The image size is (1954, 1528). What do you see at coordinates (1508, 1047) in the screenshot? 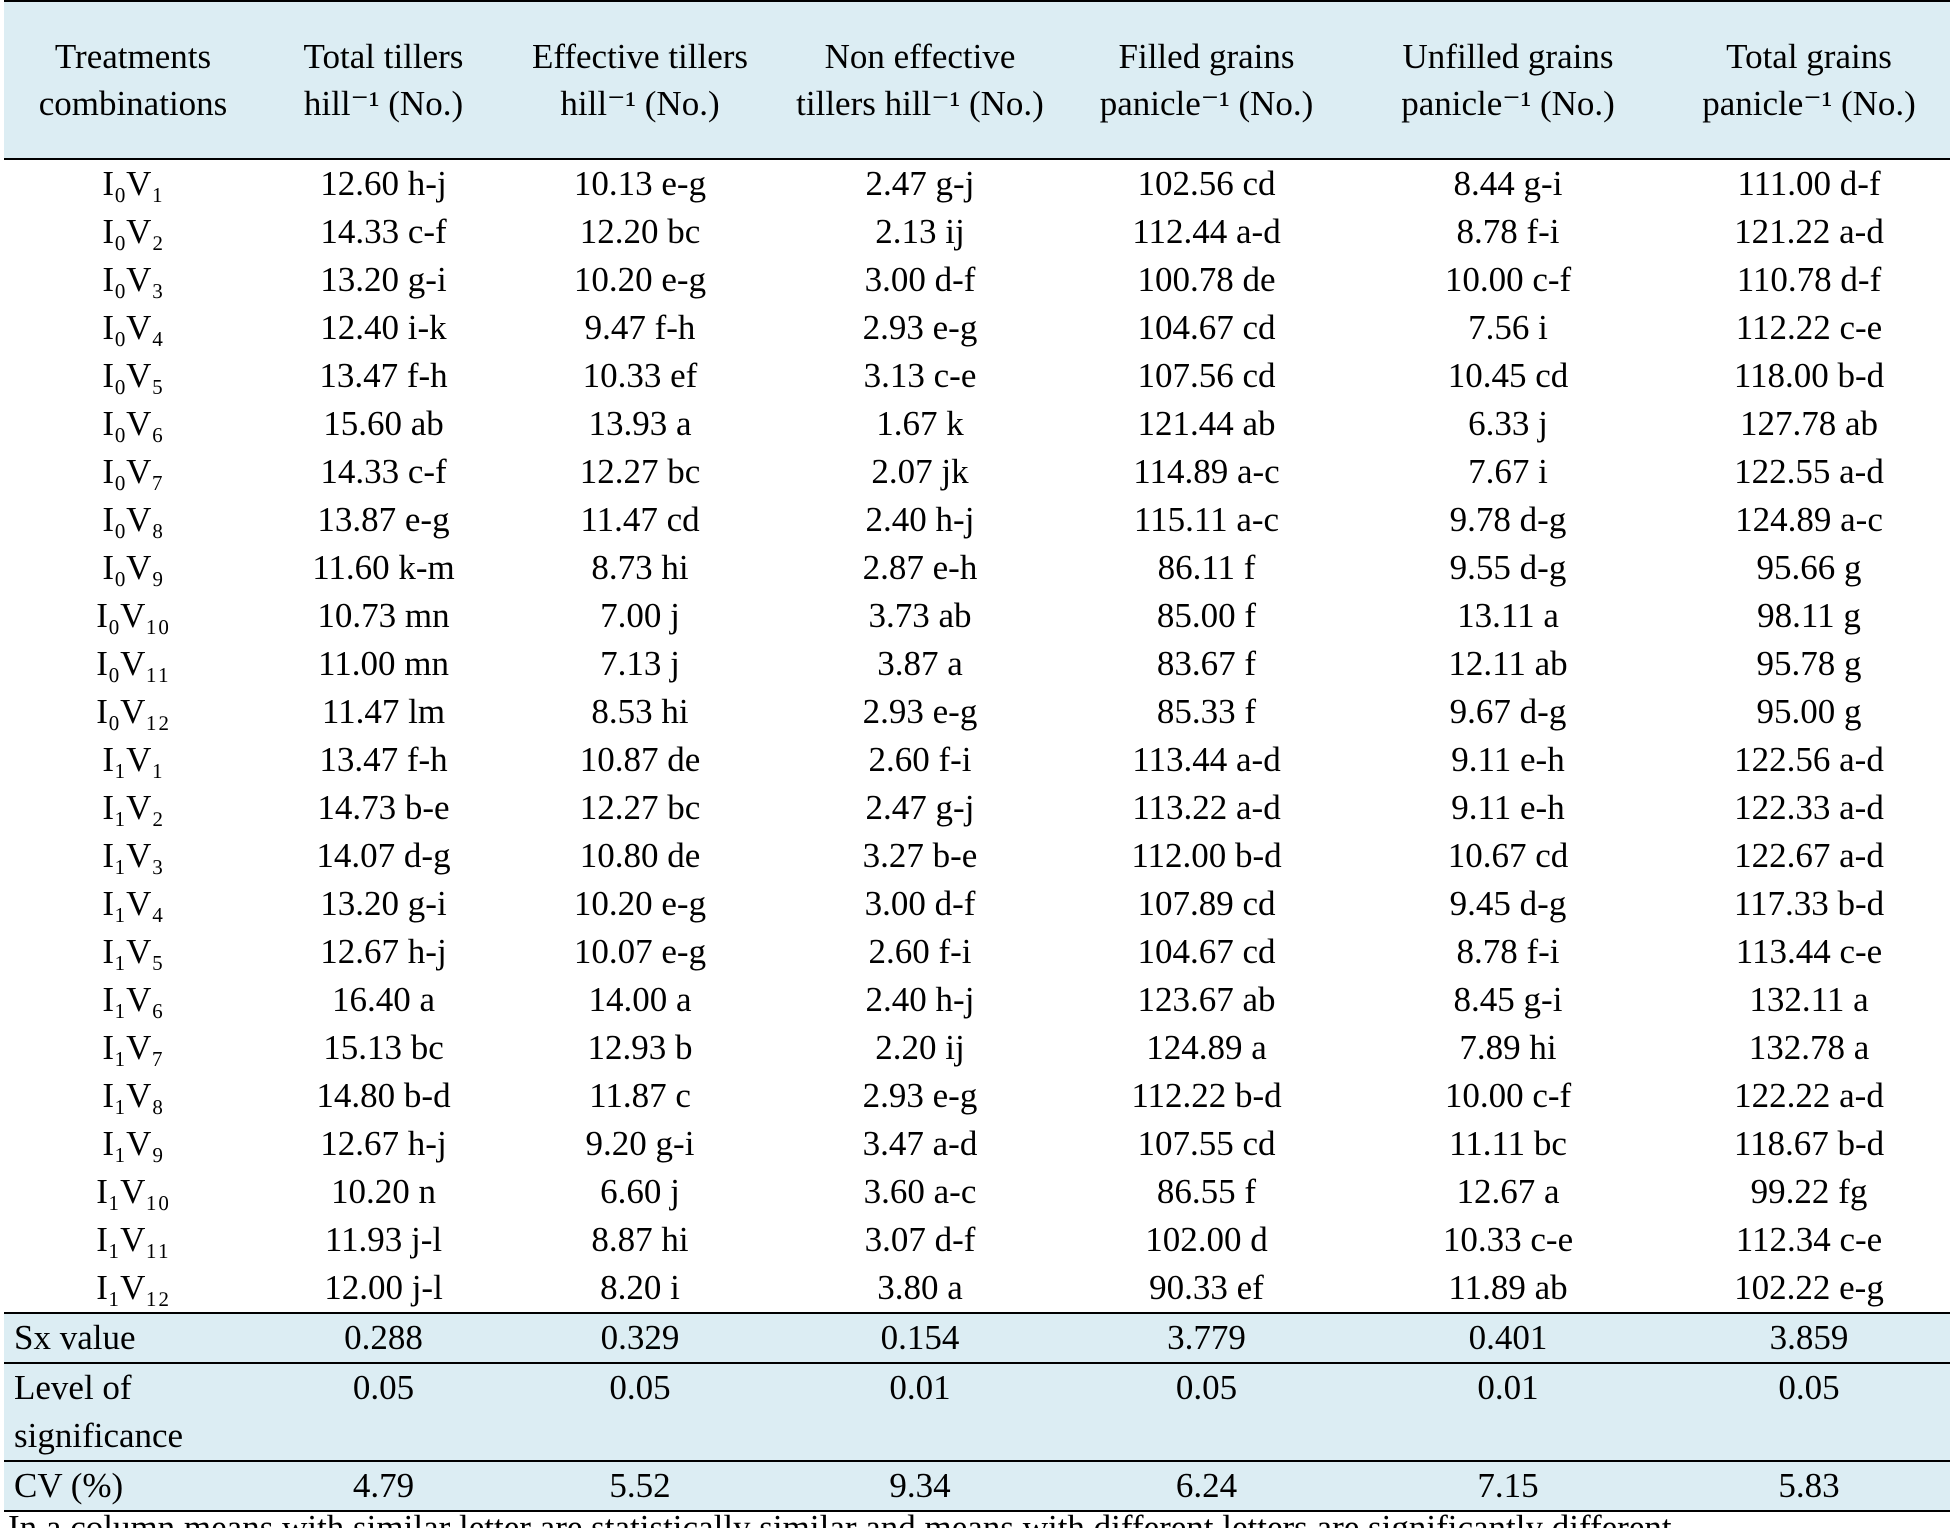
I see `value-cell: 7.89 hi` at bounding box center [1508, 1047].